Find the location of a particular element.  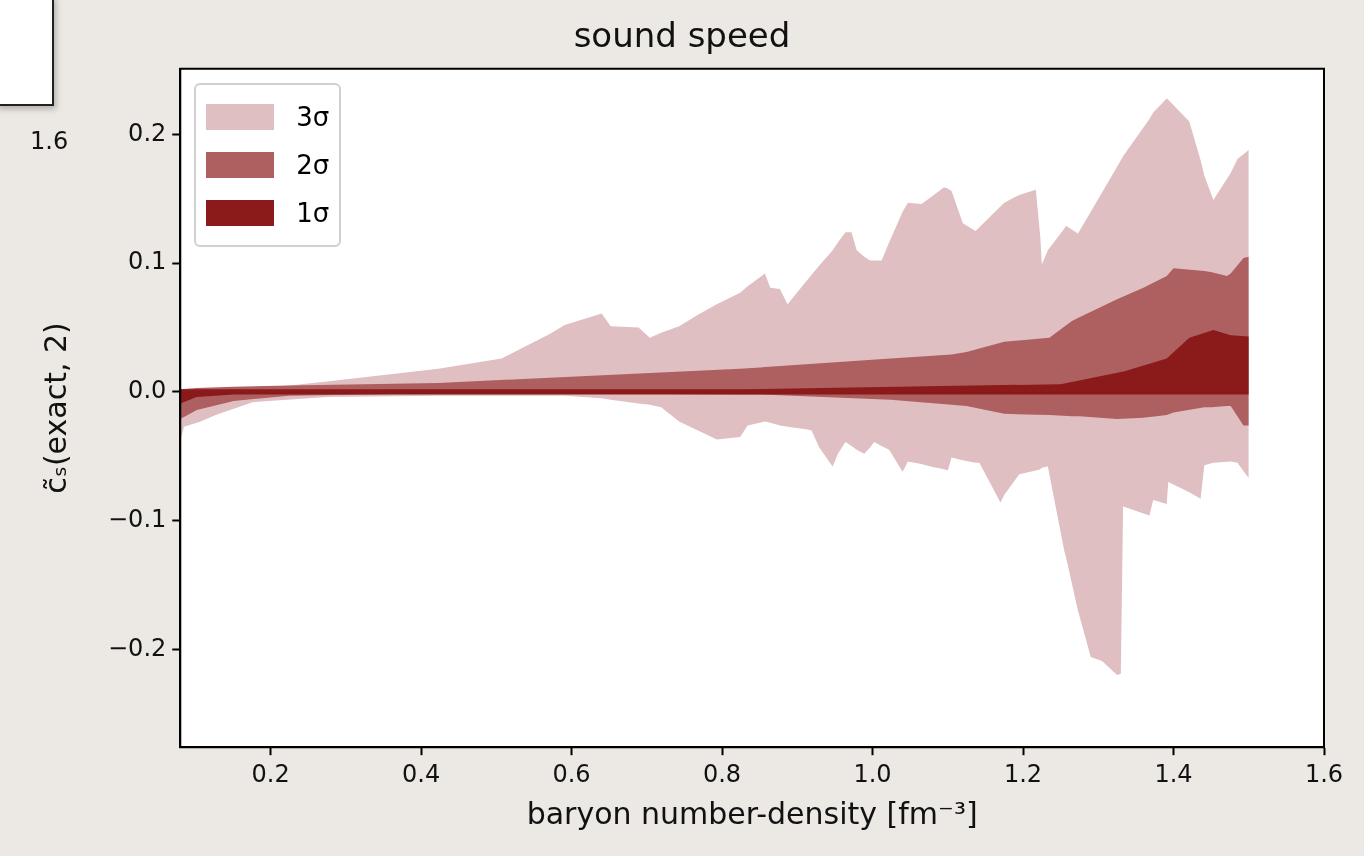

legend-label: 1σ is located at coordinates (313, 212).